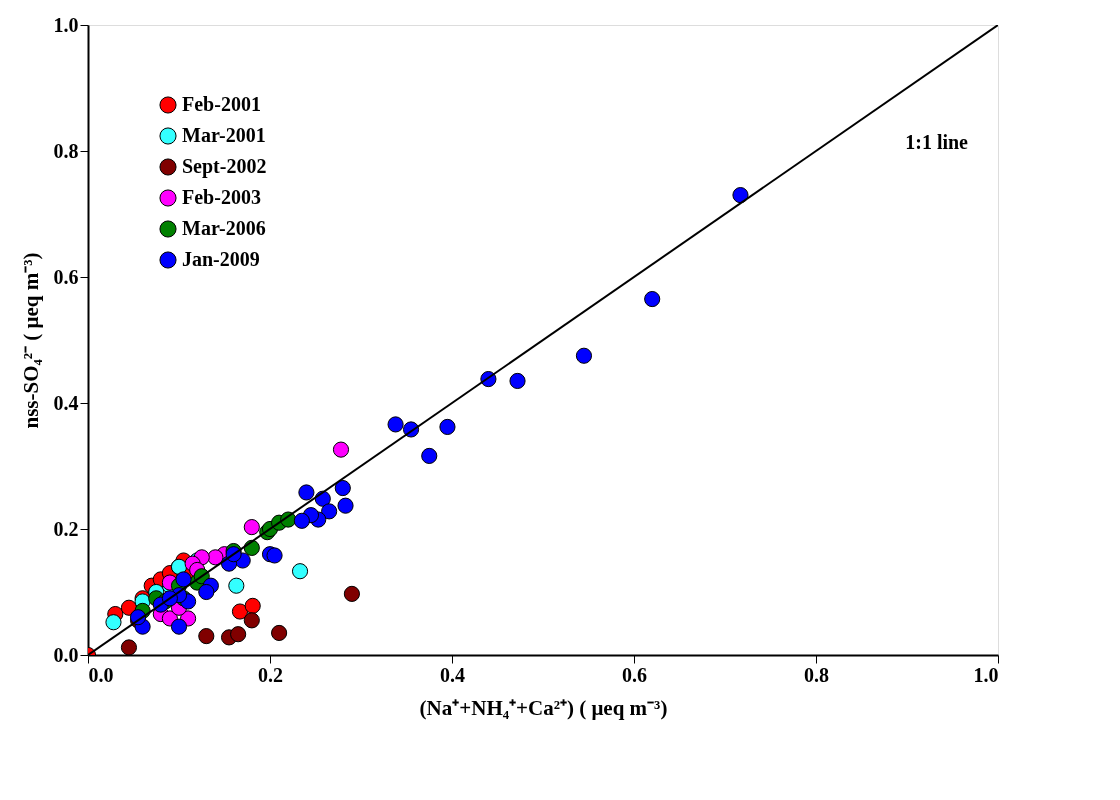 The height and width of the screenshot is (800, 1120). What do you see at coordinates (30, 340) in the screenshot?
I see `y-axis-title: nss-SO₄²⁻ ( μeq m⁻³)` at bounding box center [30, 340].